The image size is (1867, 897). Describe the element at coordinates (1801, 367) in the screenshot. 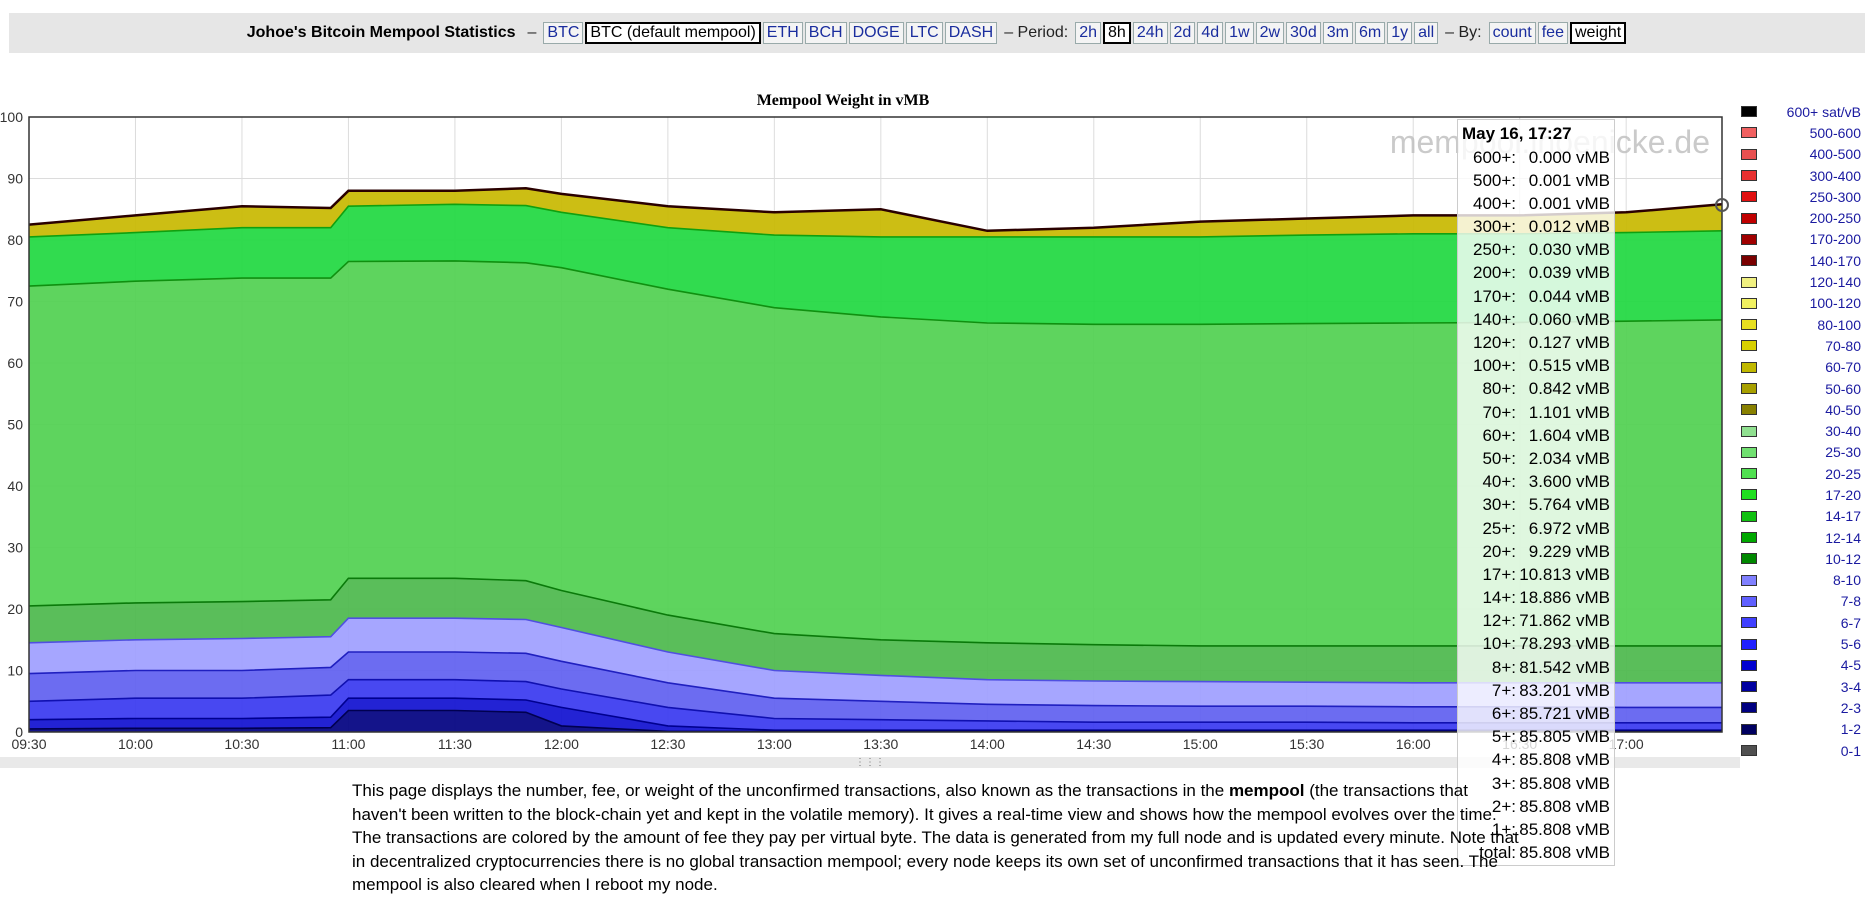

I see `legend-item: 60-70` at that location.